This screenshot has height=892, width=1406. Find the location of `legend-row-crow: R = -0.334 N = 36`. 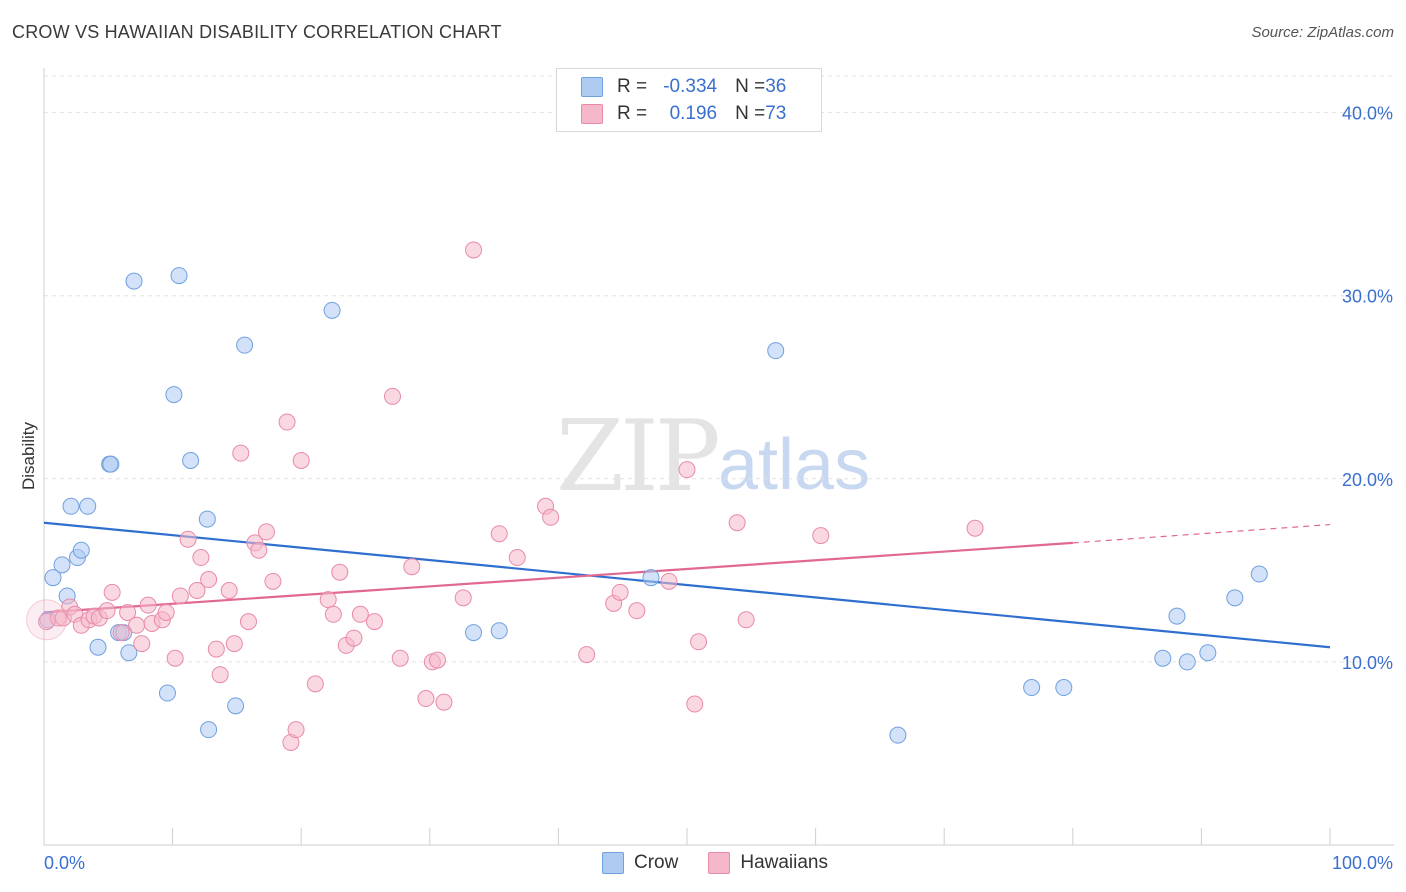

legend-row-crow: R = -0.334 N = 36 is located at coordinates (683, 87).